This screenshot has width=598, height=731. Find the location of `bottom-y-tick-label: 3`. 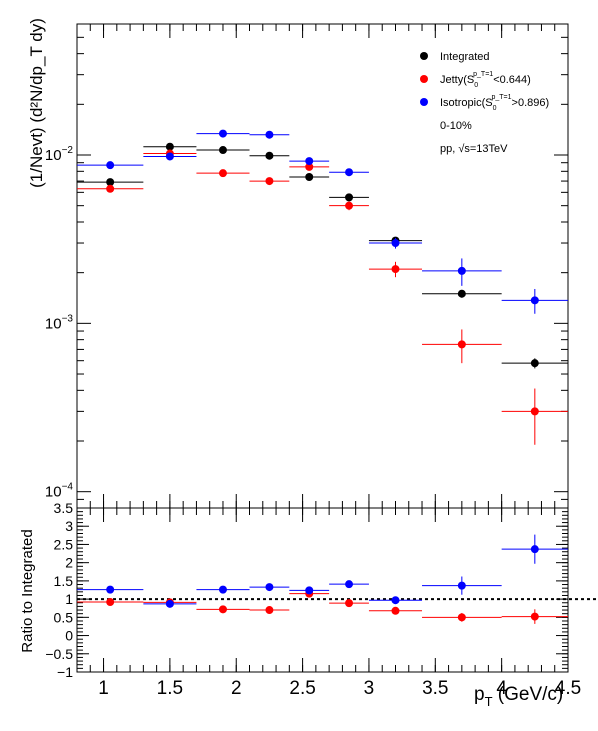

bottom-y-tick-label: 3 is located at coordinates (69, 526).